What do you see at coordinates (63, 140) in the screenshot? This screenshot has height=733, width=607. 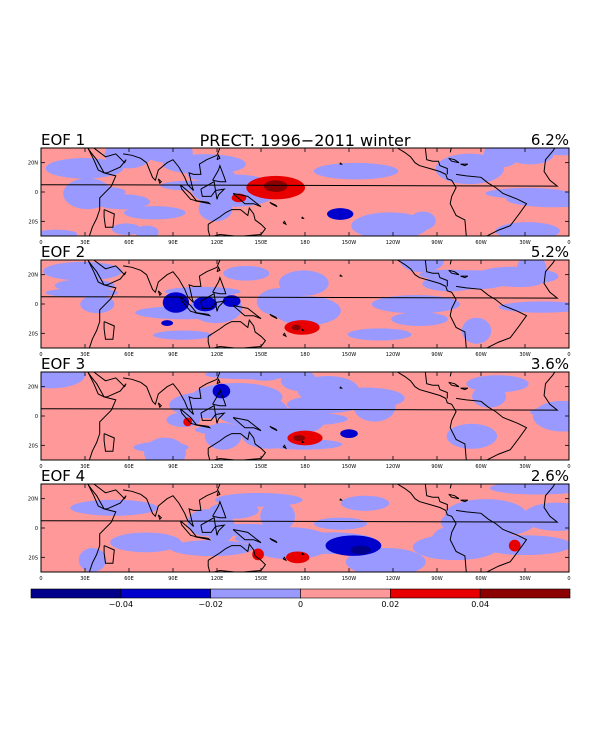 I see `panel-label: EOF 1` at bounding box center [63, 140].